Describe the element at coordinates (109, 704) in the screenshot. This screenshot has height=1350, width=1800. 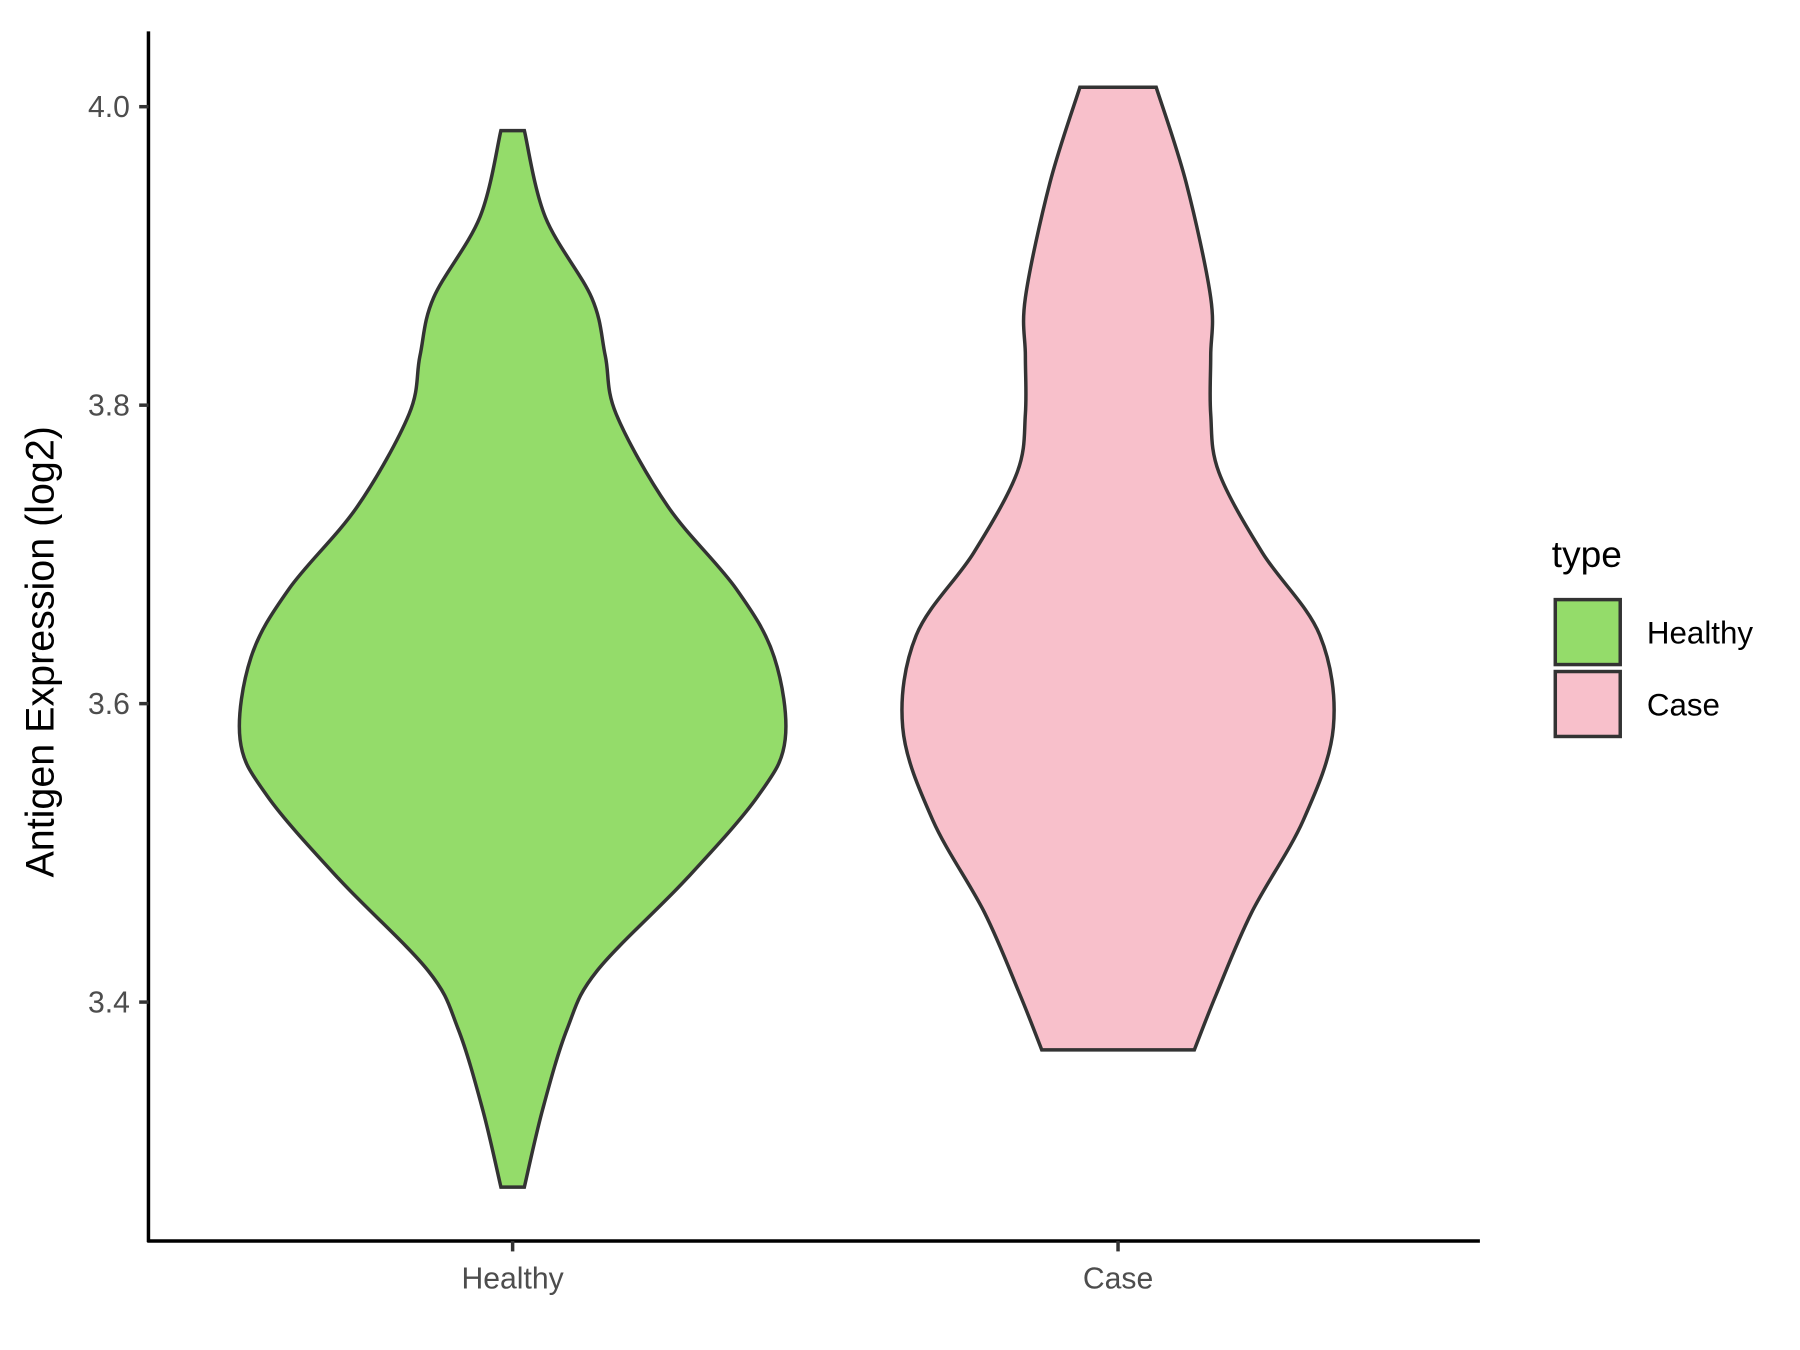
I see `y-tick-label: 3.6` at that location.